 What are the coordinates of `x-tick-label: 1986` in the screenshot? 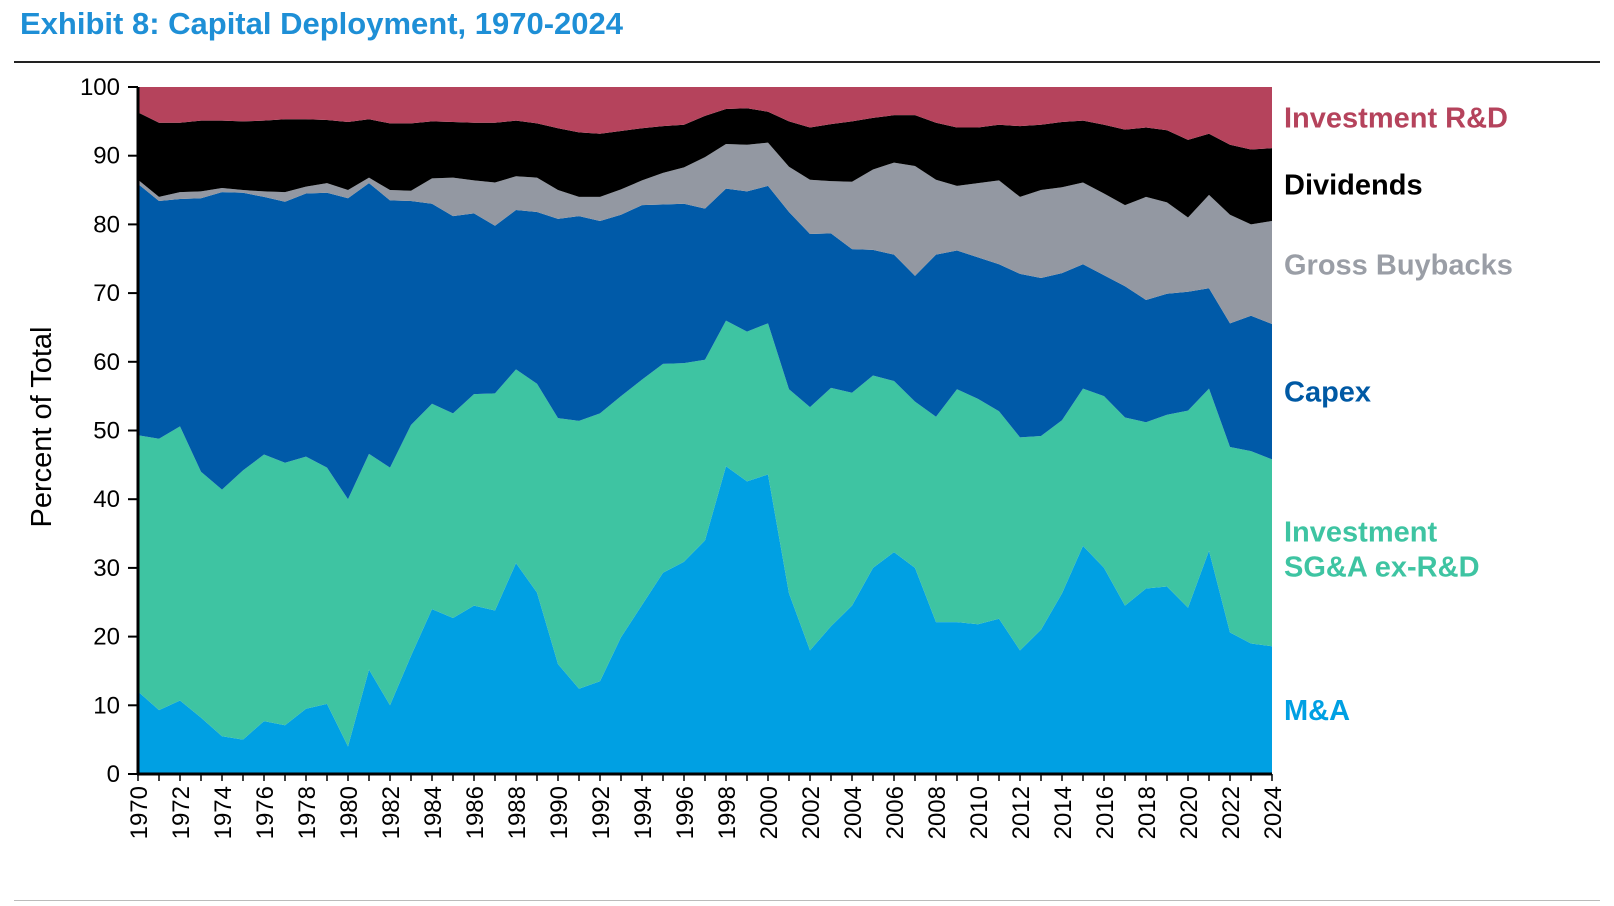 It's located at (475, 812).